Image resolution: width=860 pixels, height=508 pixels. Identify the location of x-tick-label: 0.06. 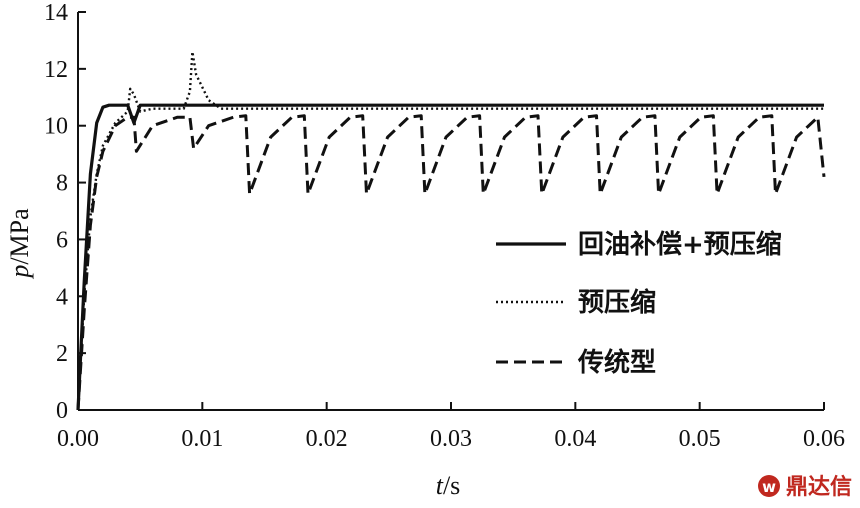
(824, 439).